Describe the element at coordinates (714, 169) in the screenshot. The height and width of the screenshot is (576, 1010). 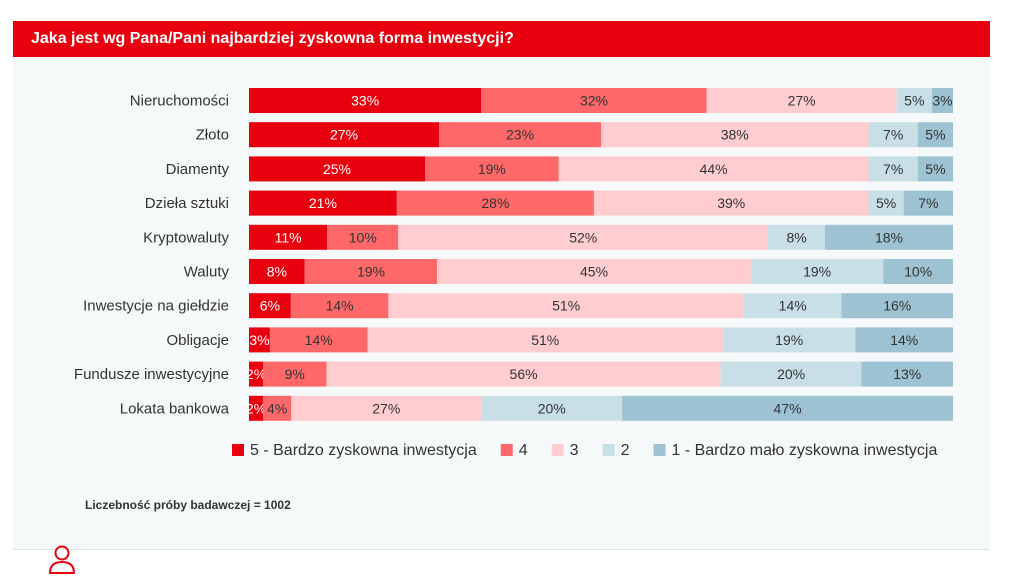
I see `data-label: 44%` at that location.